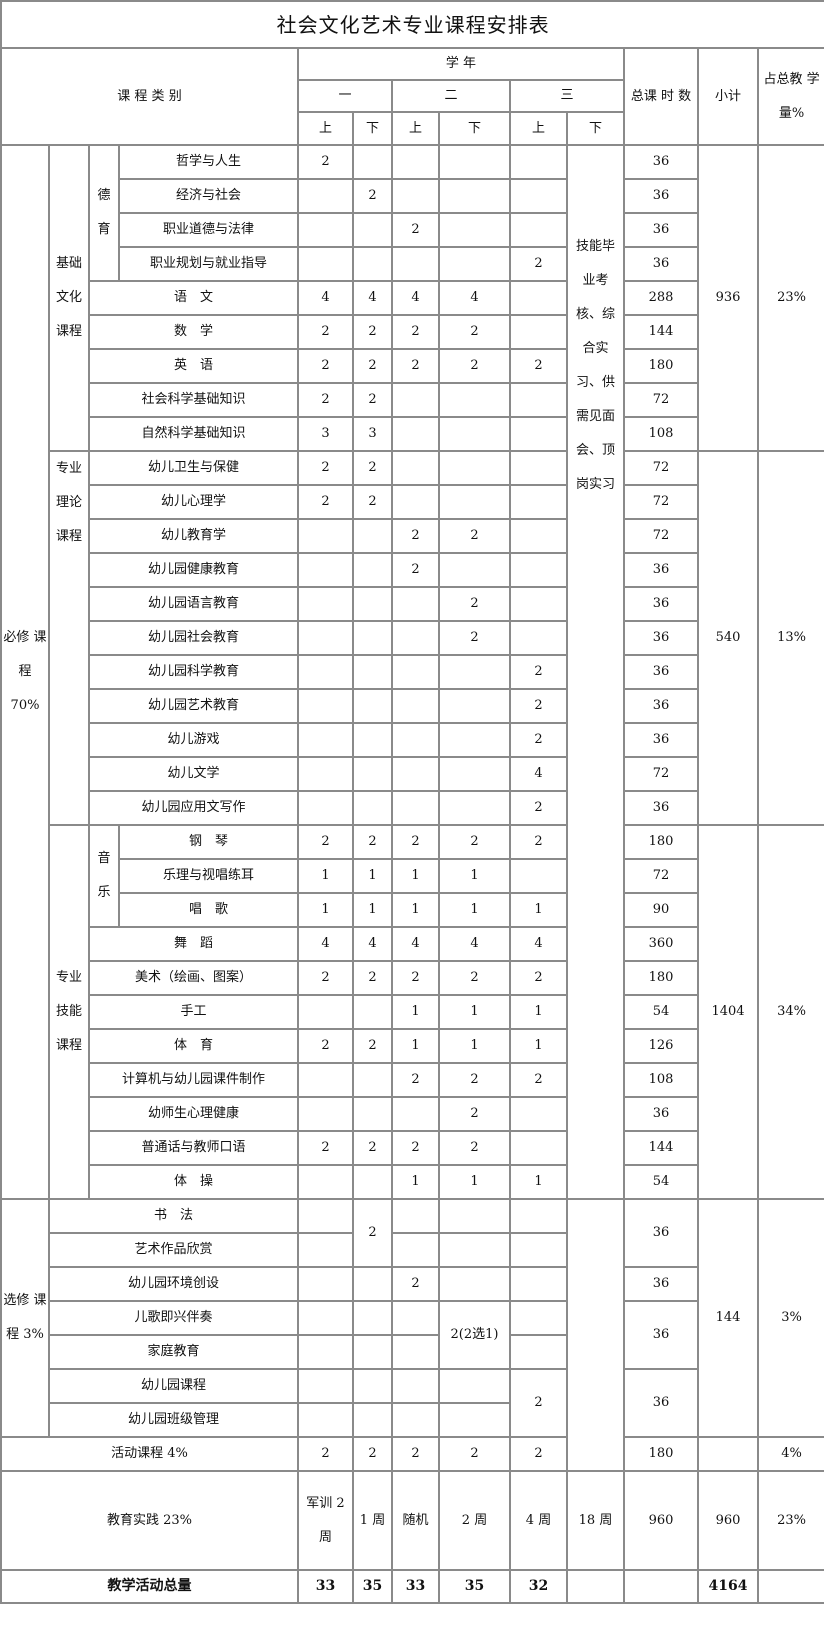 The height and width of the screenshot is (1633, 824). I want to click on total-hours-cell: 126, so click(661, 1046).